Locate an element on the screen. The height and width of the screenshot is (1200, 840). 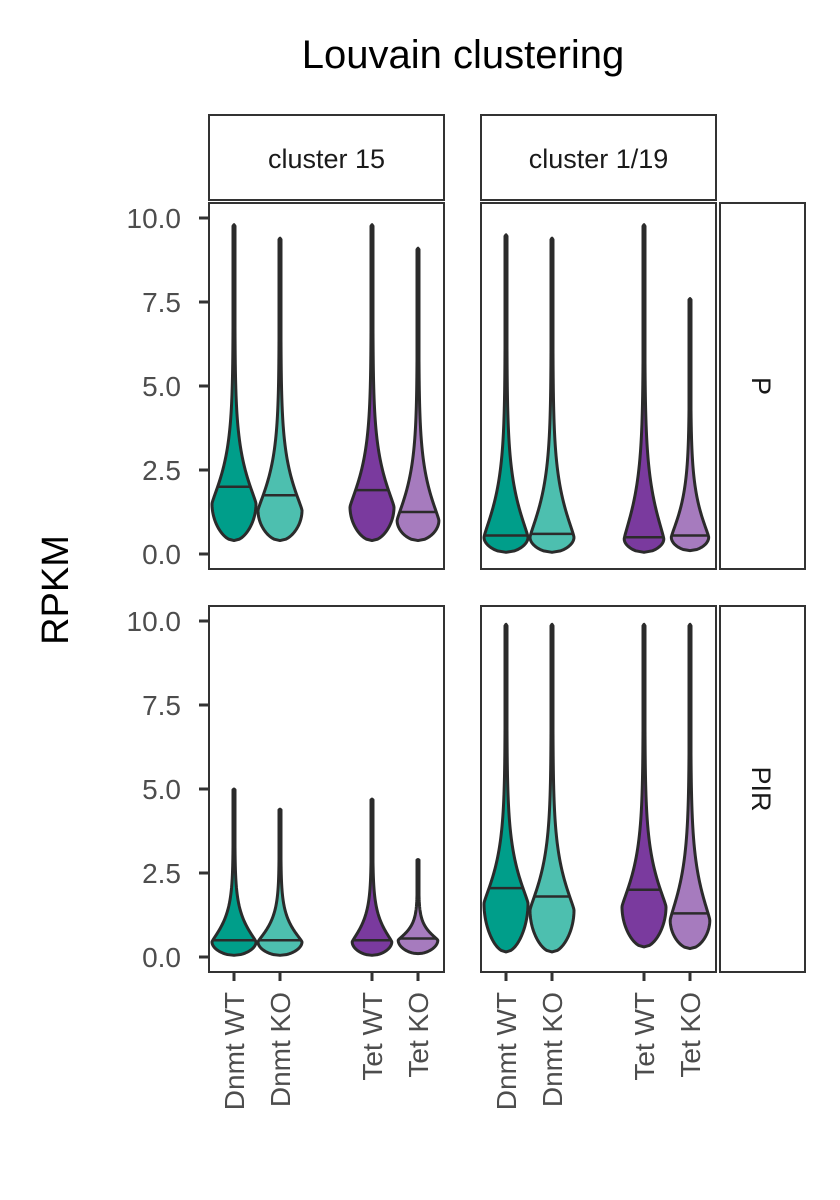
strip-label-cluster-1-19: cluster 1/19 is located at coordinates (599, 159).